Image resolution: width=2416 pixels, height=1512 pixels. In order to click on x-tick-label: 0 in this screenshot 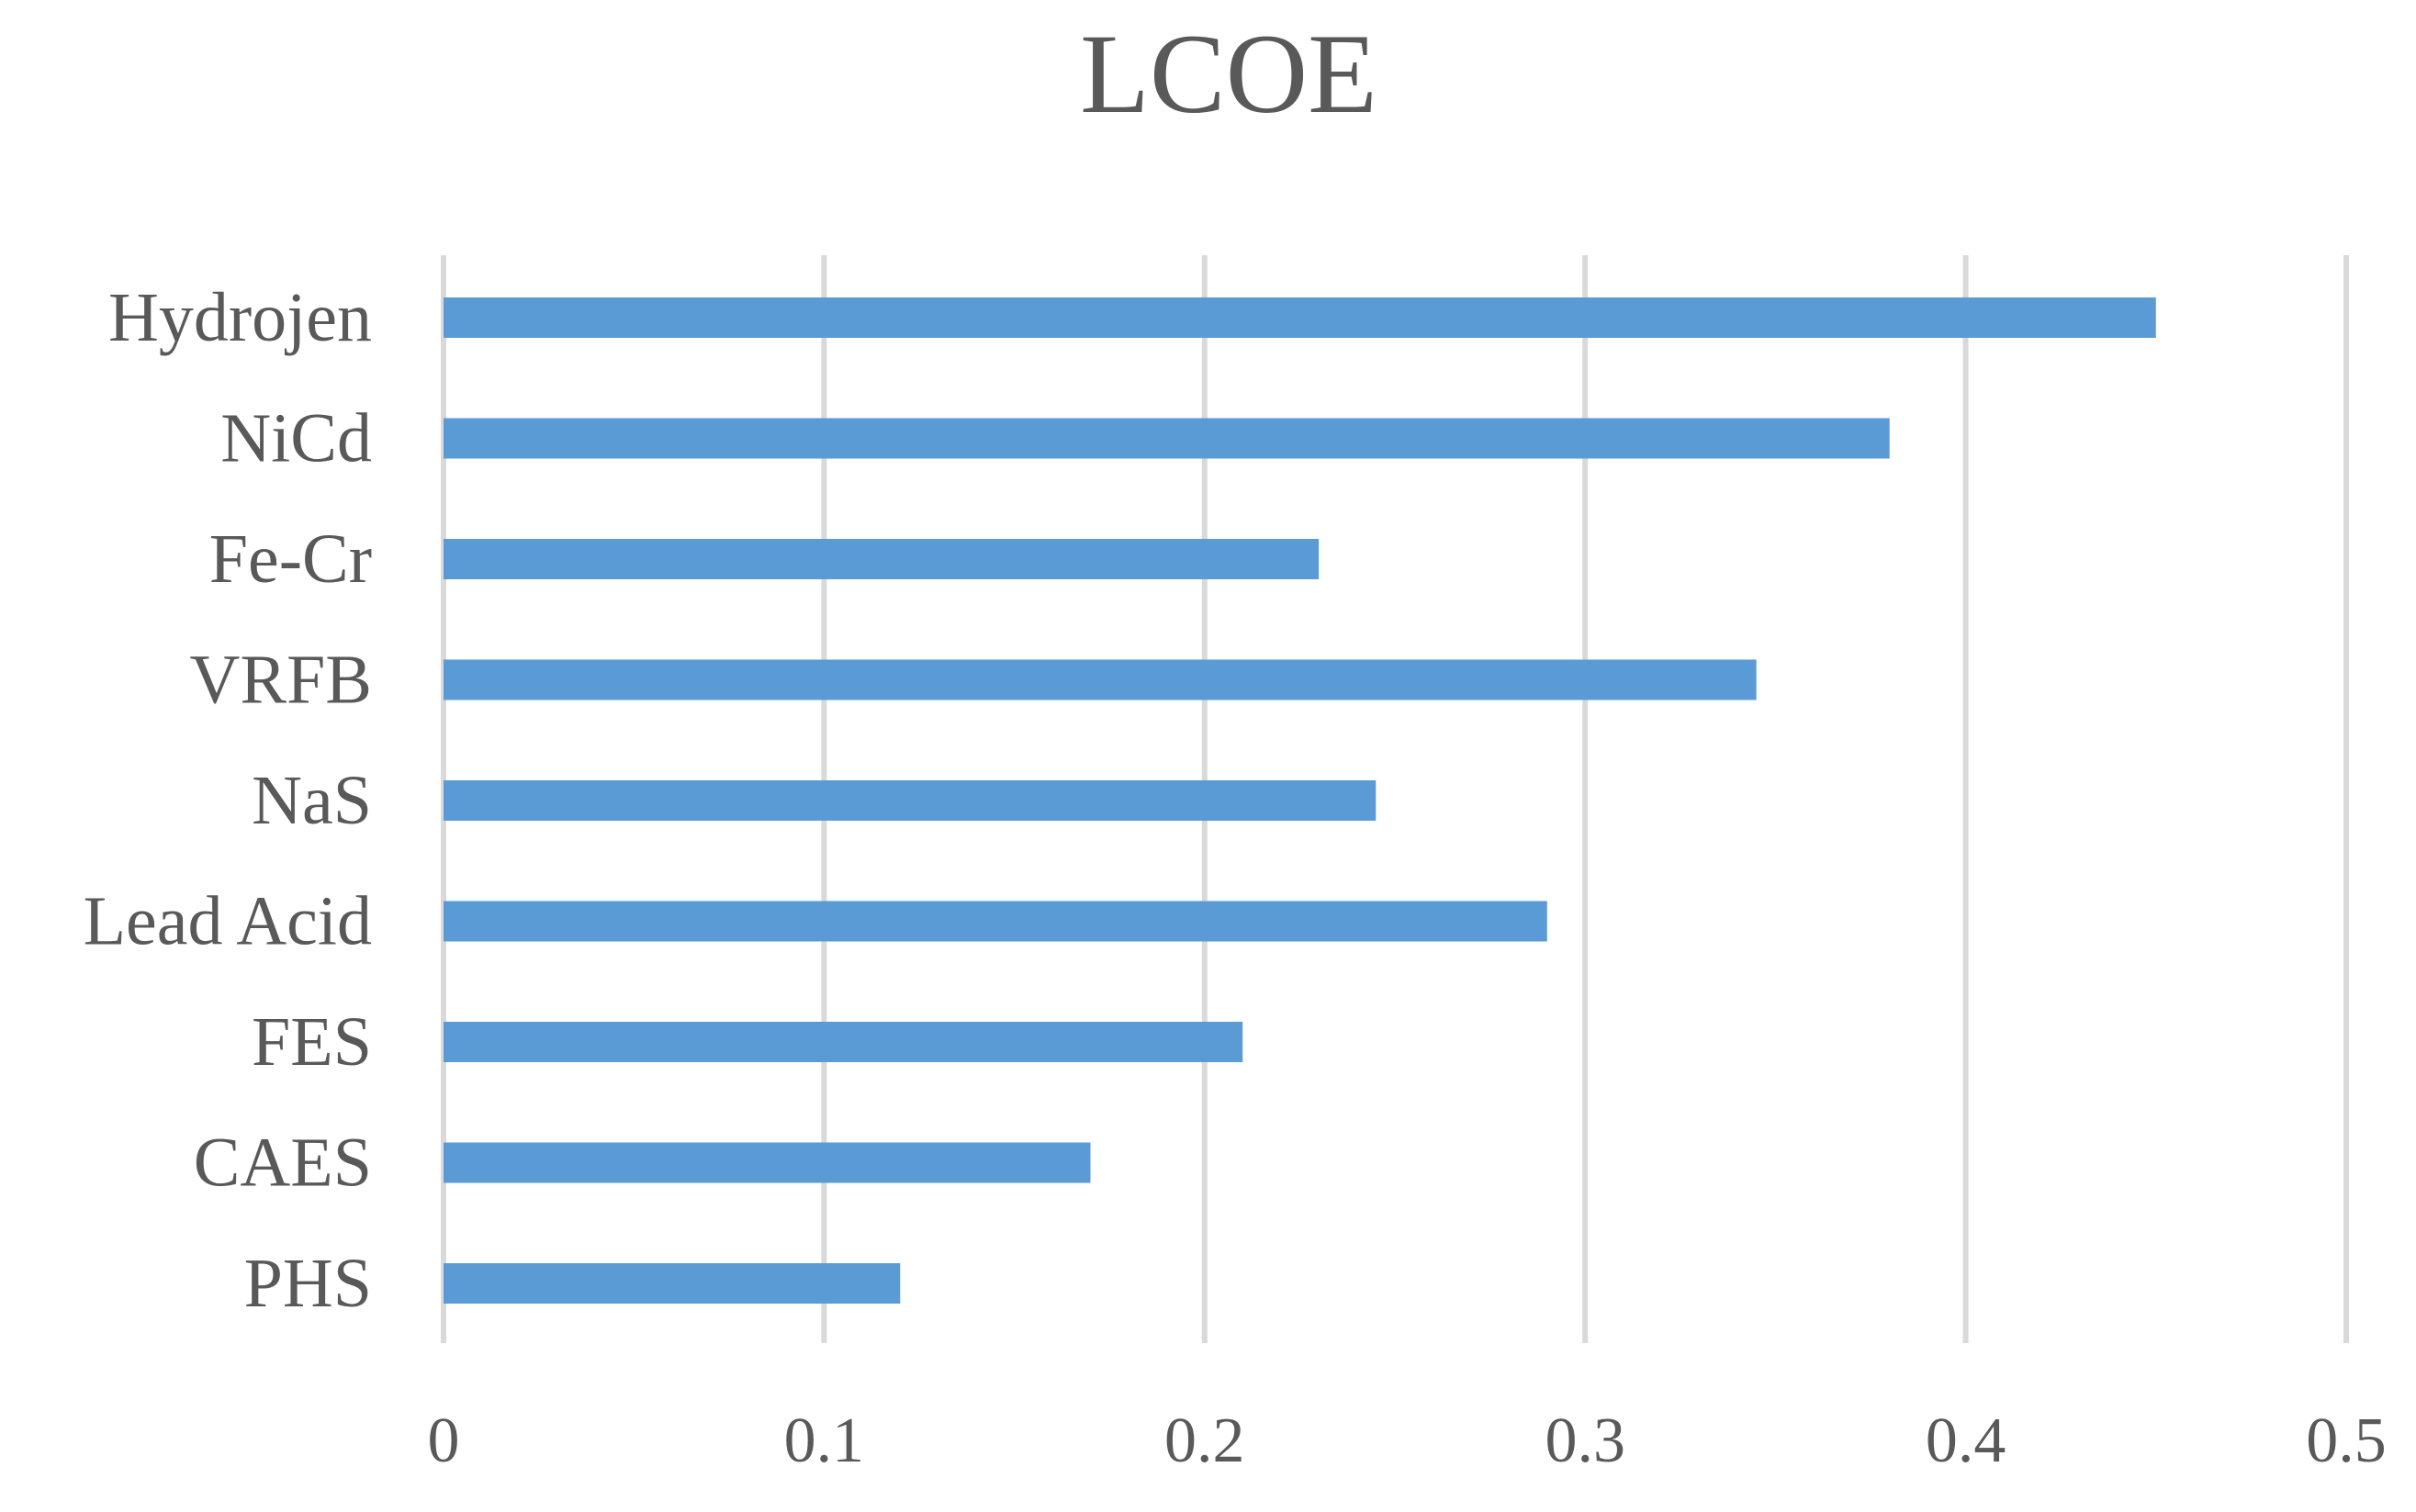, I will do `click(444, 1441)`.